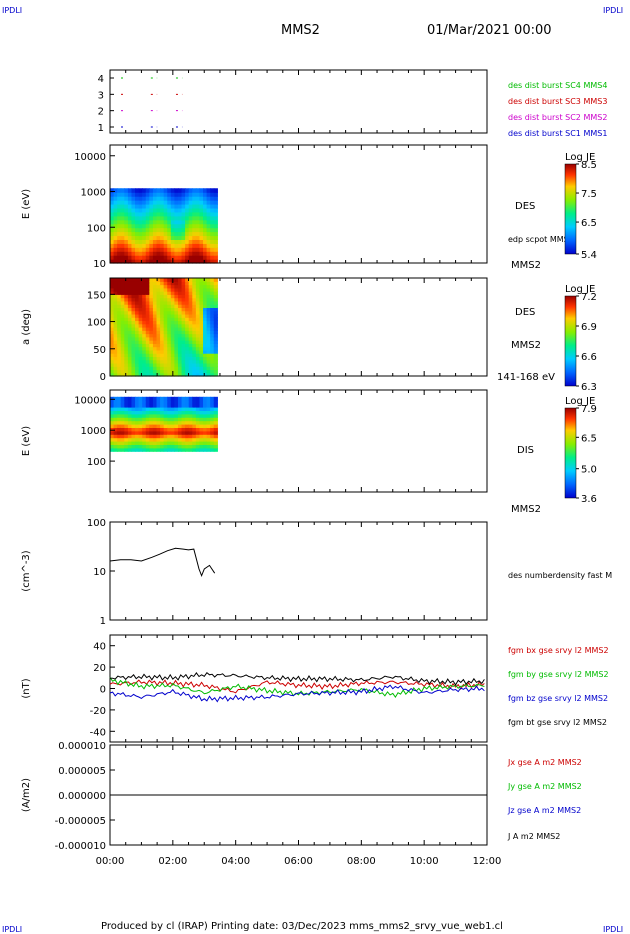  I want to click on legend-entry: J A m2 MMS2, so click(533, 836).